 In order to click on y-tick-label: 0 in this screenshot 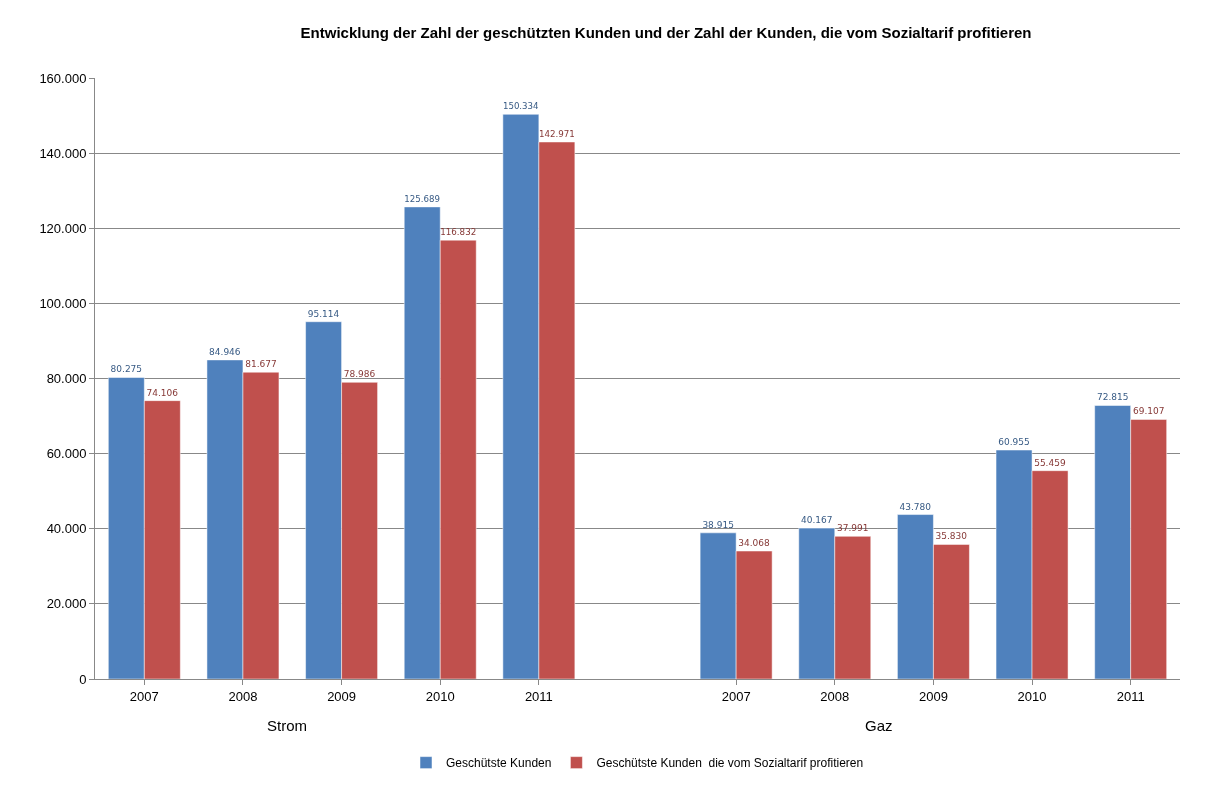, I will do `click(83, 679)`.